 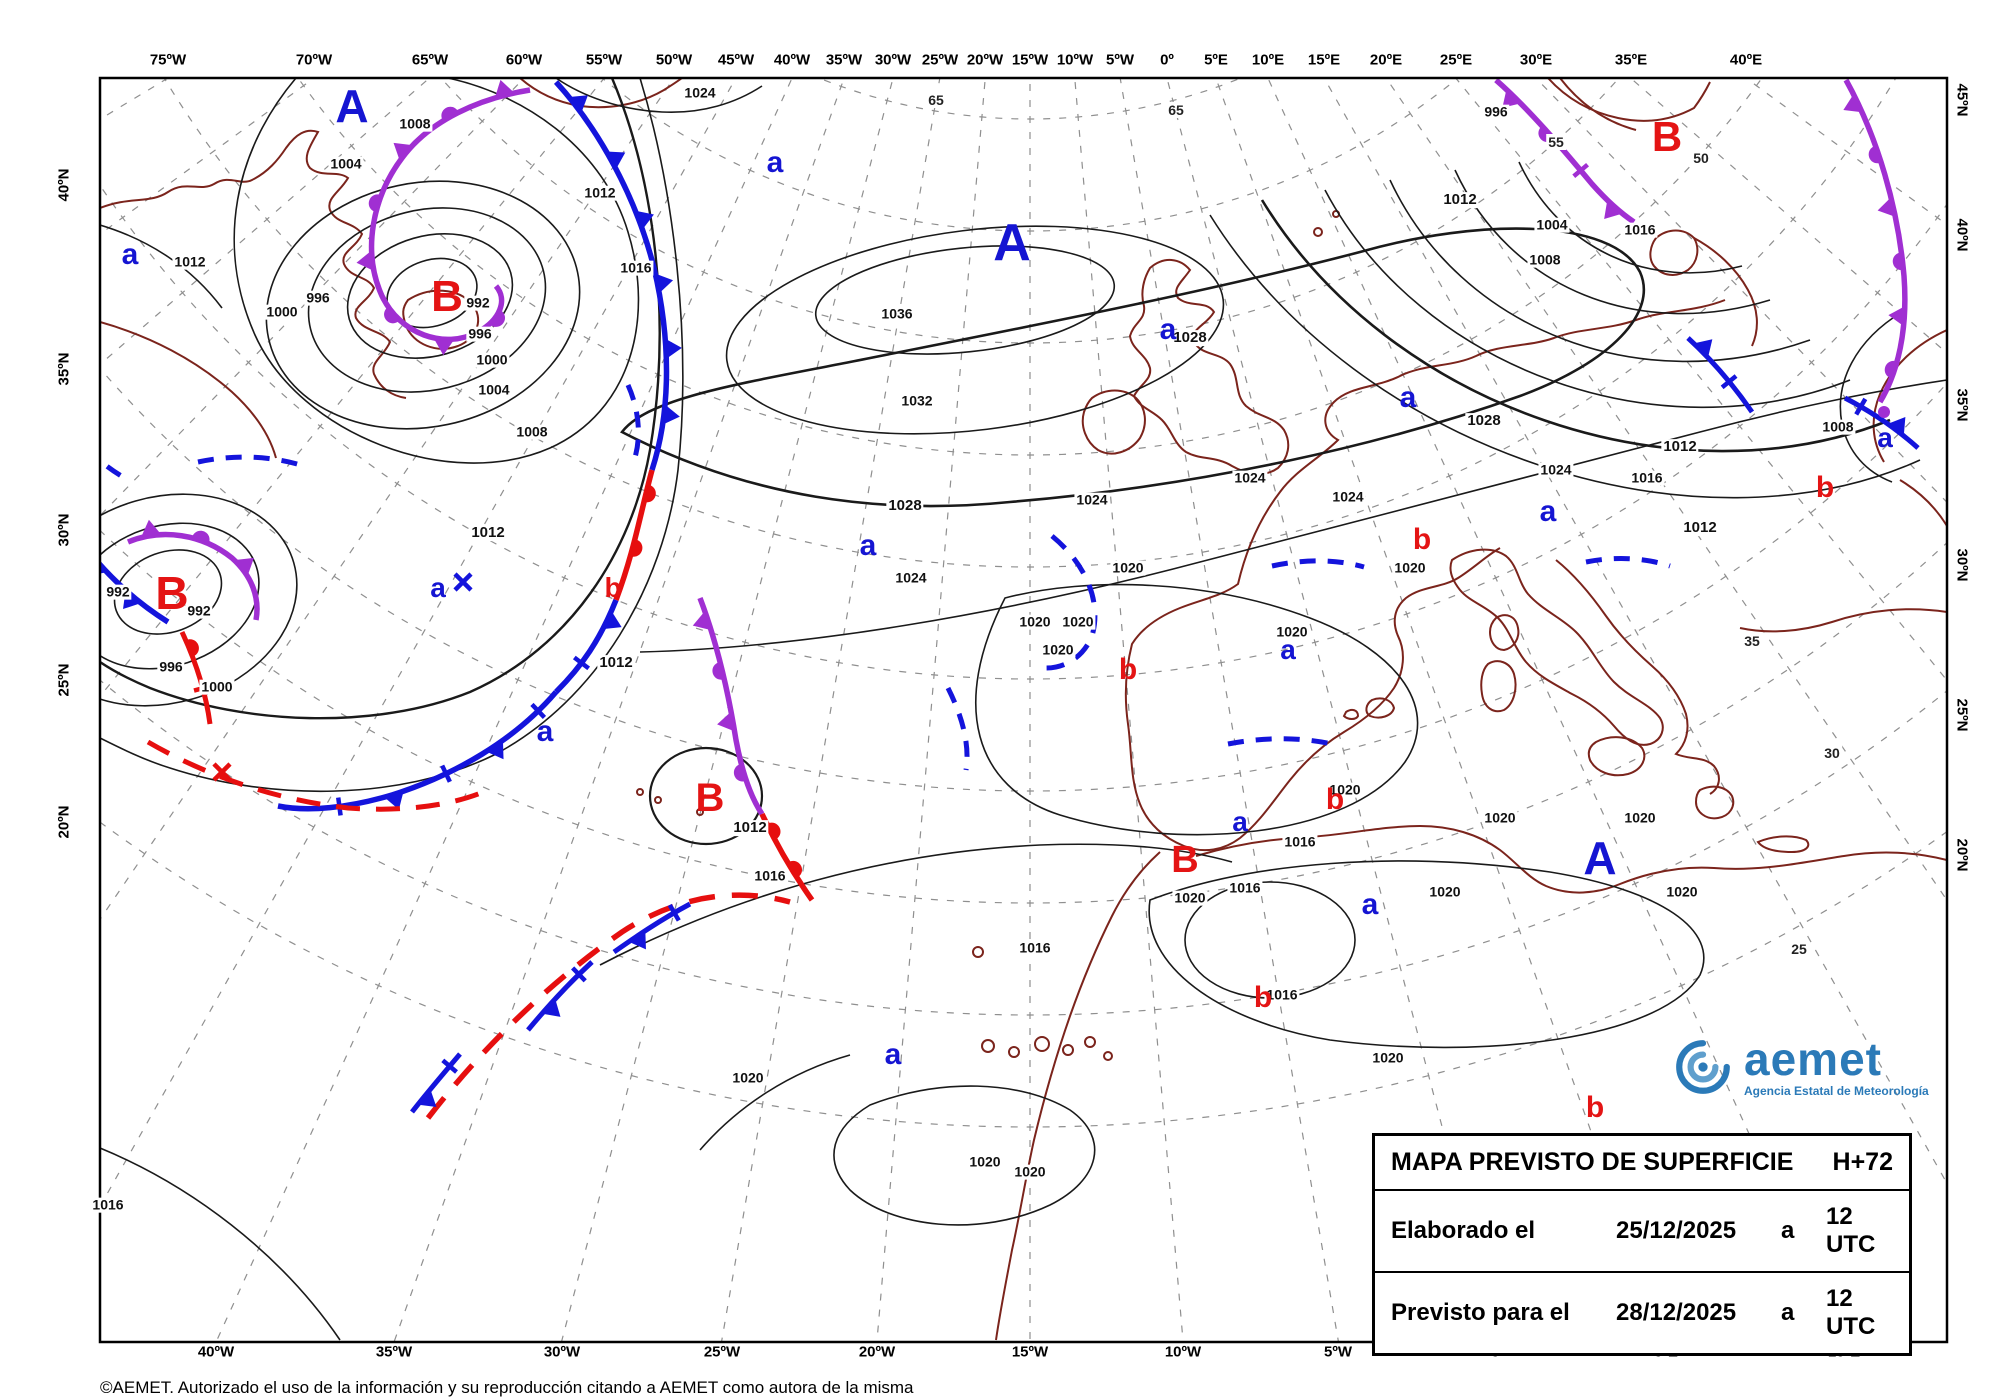 I want to click on cold-front-mid-atlantic, so click(x=586, y=646).